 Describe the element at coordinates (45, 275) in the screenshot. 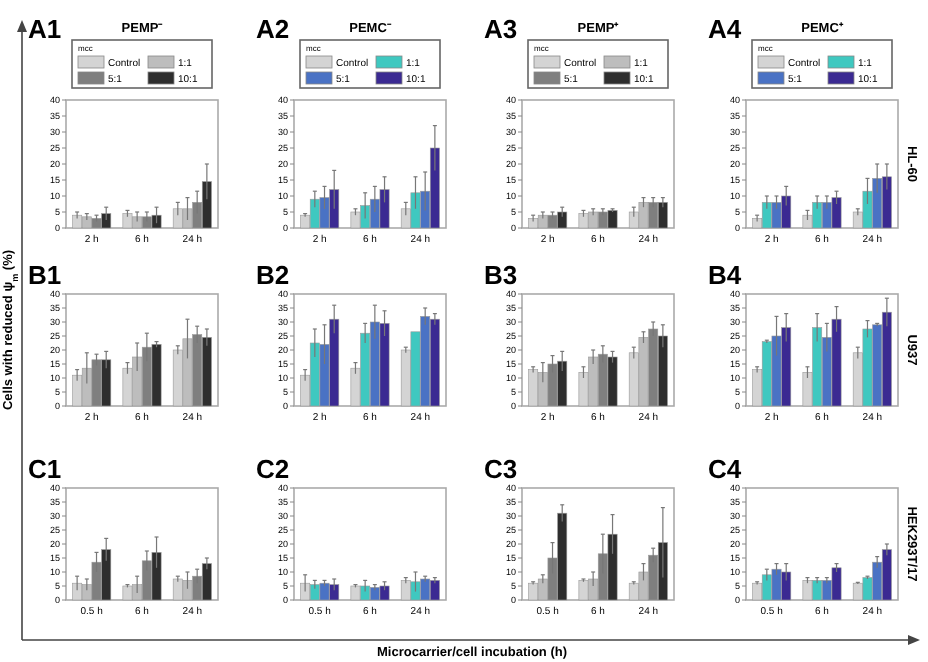

I see `chart-title: B1` at that location.